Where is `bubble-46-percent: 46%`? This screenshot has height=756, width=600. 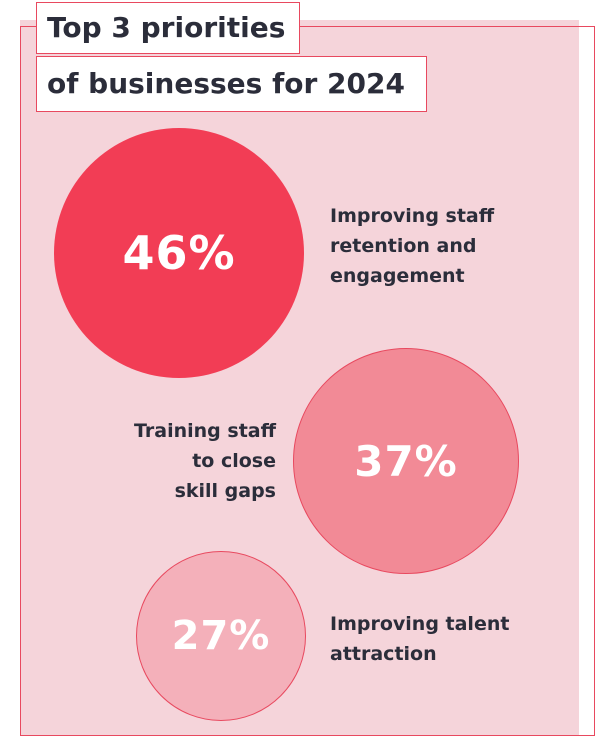
bubble-46-percent: 46% is located at coordinates (179, 253).